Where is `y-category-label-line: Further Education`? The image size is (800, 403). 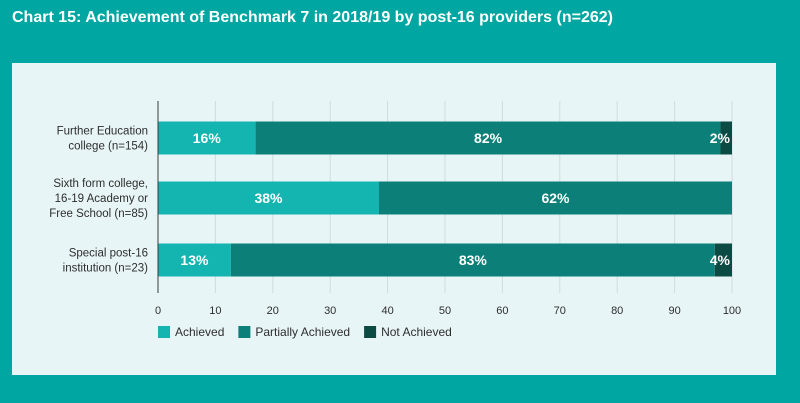 y-category-label-line: Further Education is located at coordinates (102, 132).